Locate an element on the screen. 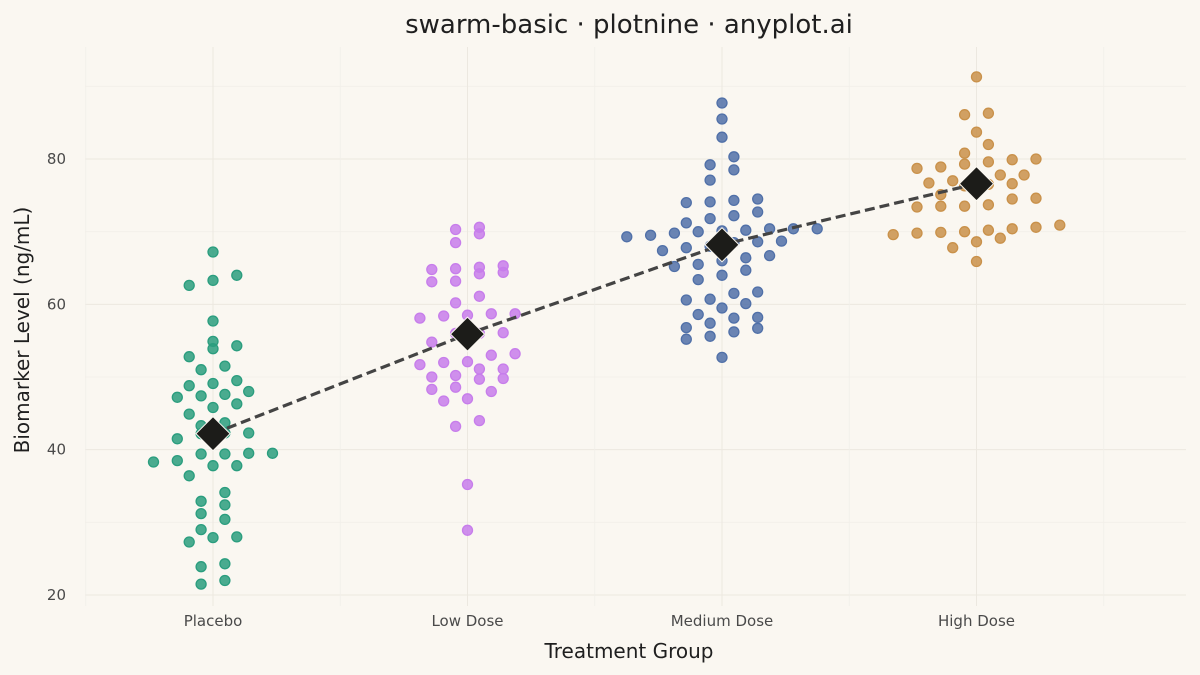 The image size is (1200, 675). y-axis-ticks: 20 40 60 80 is located at coordinates (56, 377).